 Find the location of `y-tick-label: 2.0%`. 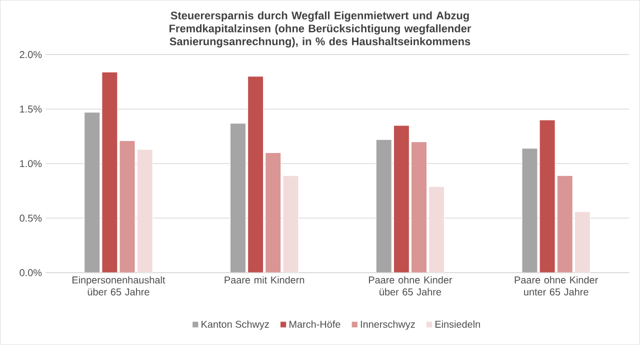

y-tick-label: 2.0% is located at coordinates (31, 54).